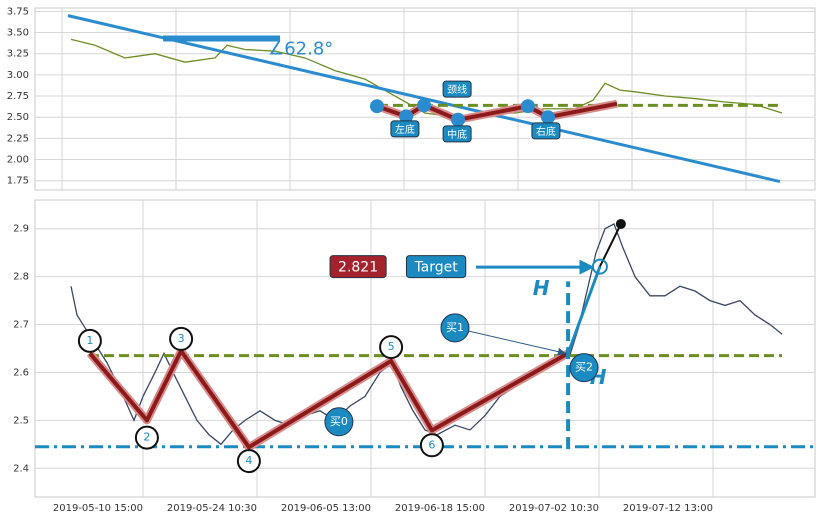 This screenshot has width=822, height=520. What do you see at coordinates (300, 48) in the screenshot?
I see `annotation-text: ∠62.8°` at bounding box center [300, 48].